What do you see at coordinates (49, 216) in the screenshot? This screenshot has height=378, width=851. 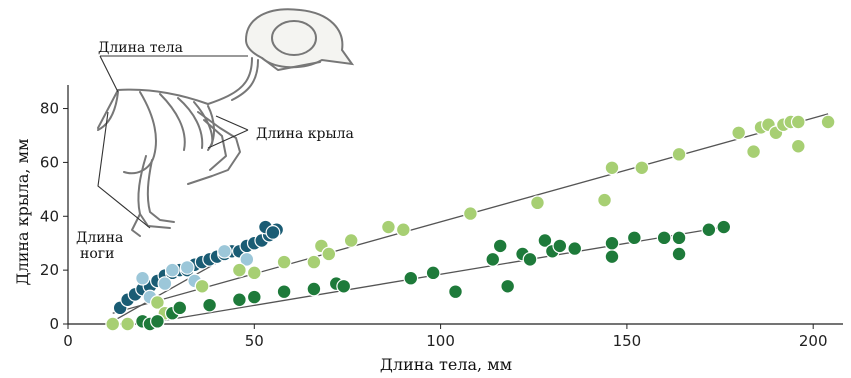 I see `y-tick-label: 40` at bounding box center [49, 216].